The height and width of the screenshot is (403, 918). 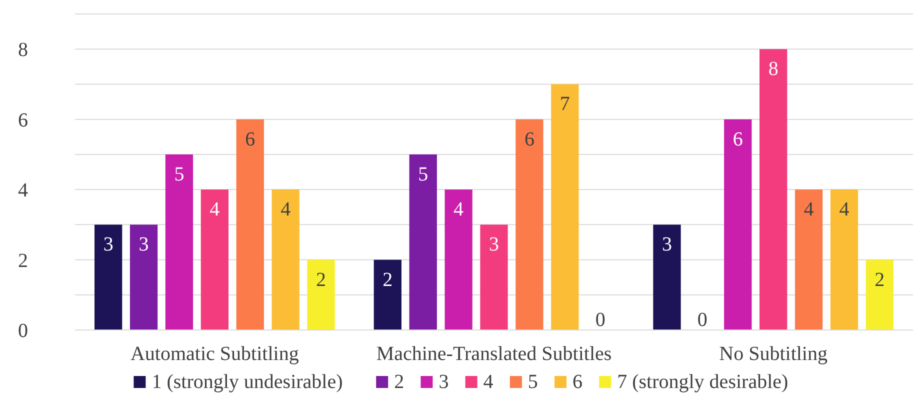 I want to click on y-tick-label: 6, so click(x=23, y=120).